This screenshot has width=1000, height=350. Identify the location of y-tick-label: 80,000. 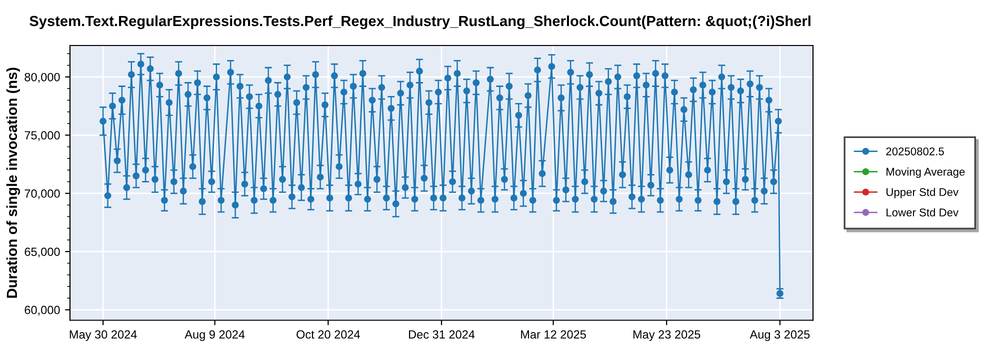
(42, 77).